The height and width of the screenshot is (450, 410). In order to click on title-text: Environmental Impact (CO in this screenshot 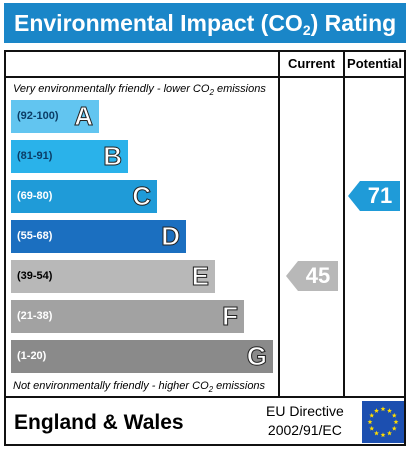, I will do `click(158, 23)`.